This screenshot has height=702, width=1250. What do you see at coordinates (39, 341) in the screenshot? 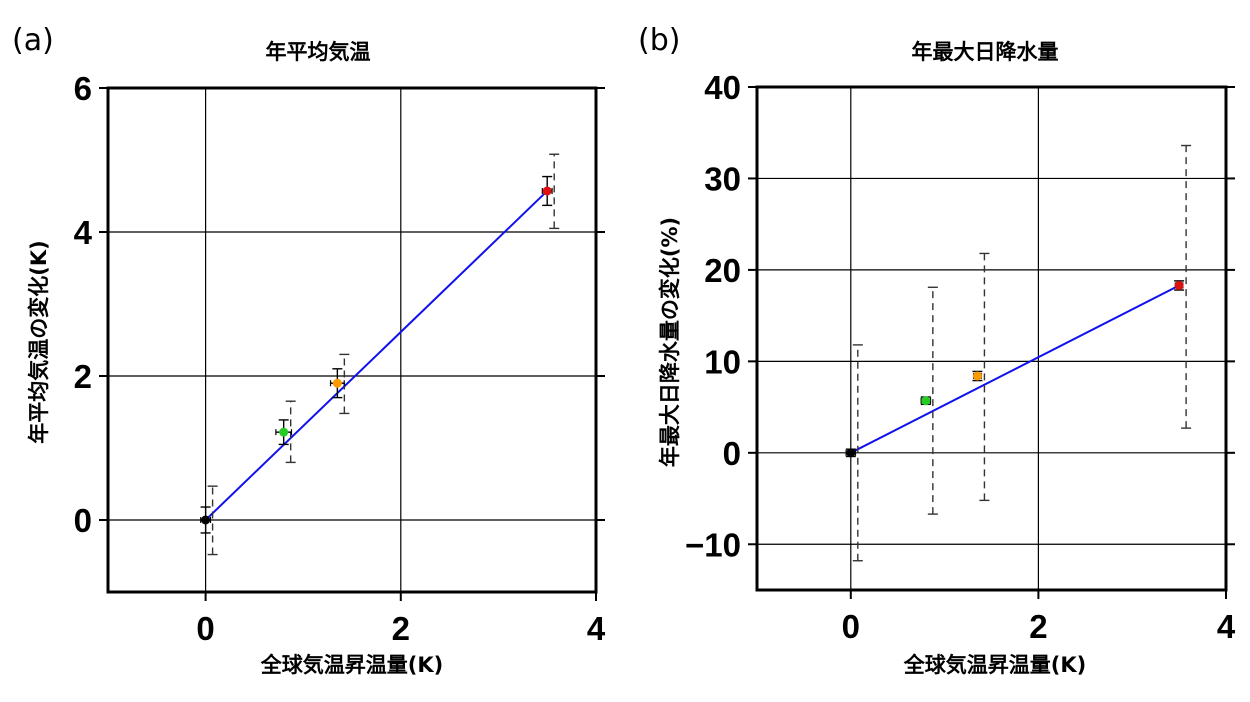
I see `panel-a-ylabel: 年平均気温の変化(K)` at bounding box center [39, 341].